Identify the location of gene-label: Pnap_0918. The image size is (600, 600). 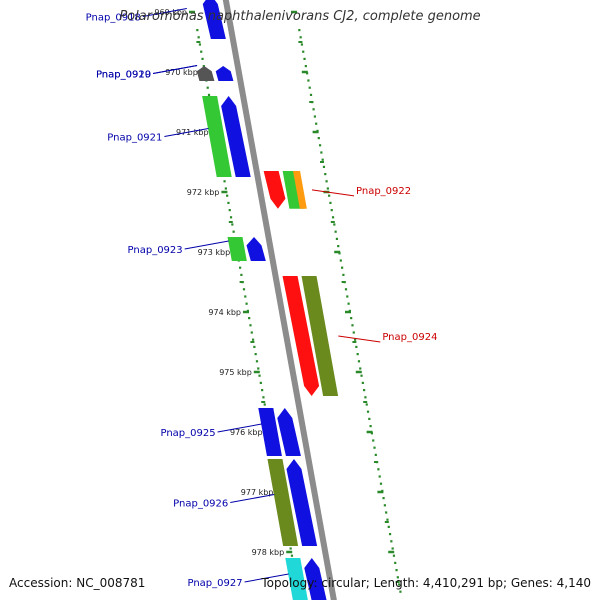
(113, 18).